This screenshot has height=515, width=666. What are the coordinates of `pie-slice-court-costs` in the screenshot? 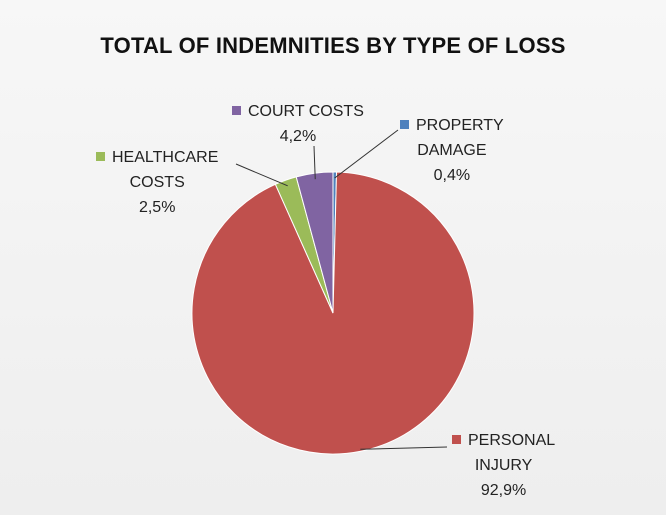 It's located at (314, 242).